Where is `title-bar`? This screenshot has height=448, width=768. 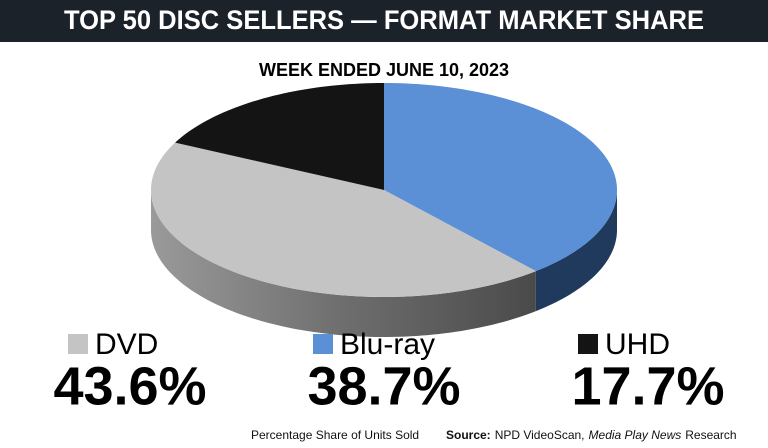
title-bar is located at coordinates (384, 21).